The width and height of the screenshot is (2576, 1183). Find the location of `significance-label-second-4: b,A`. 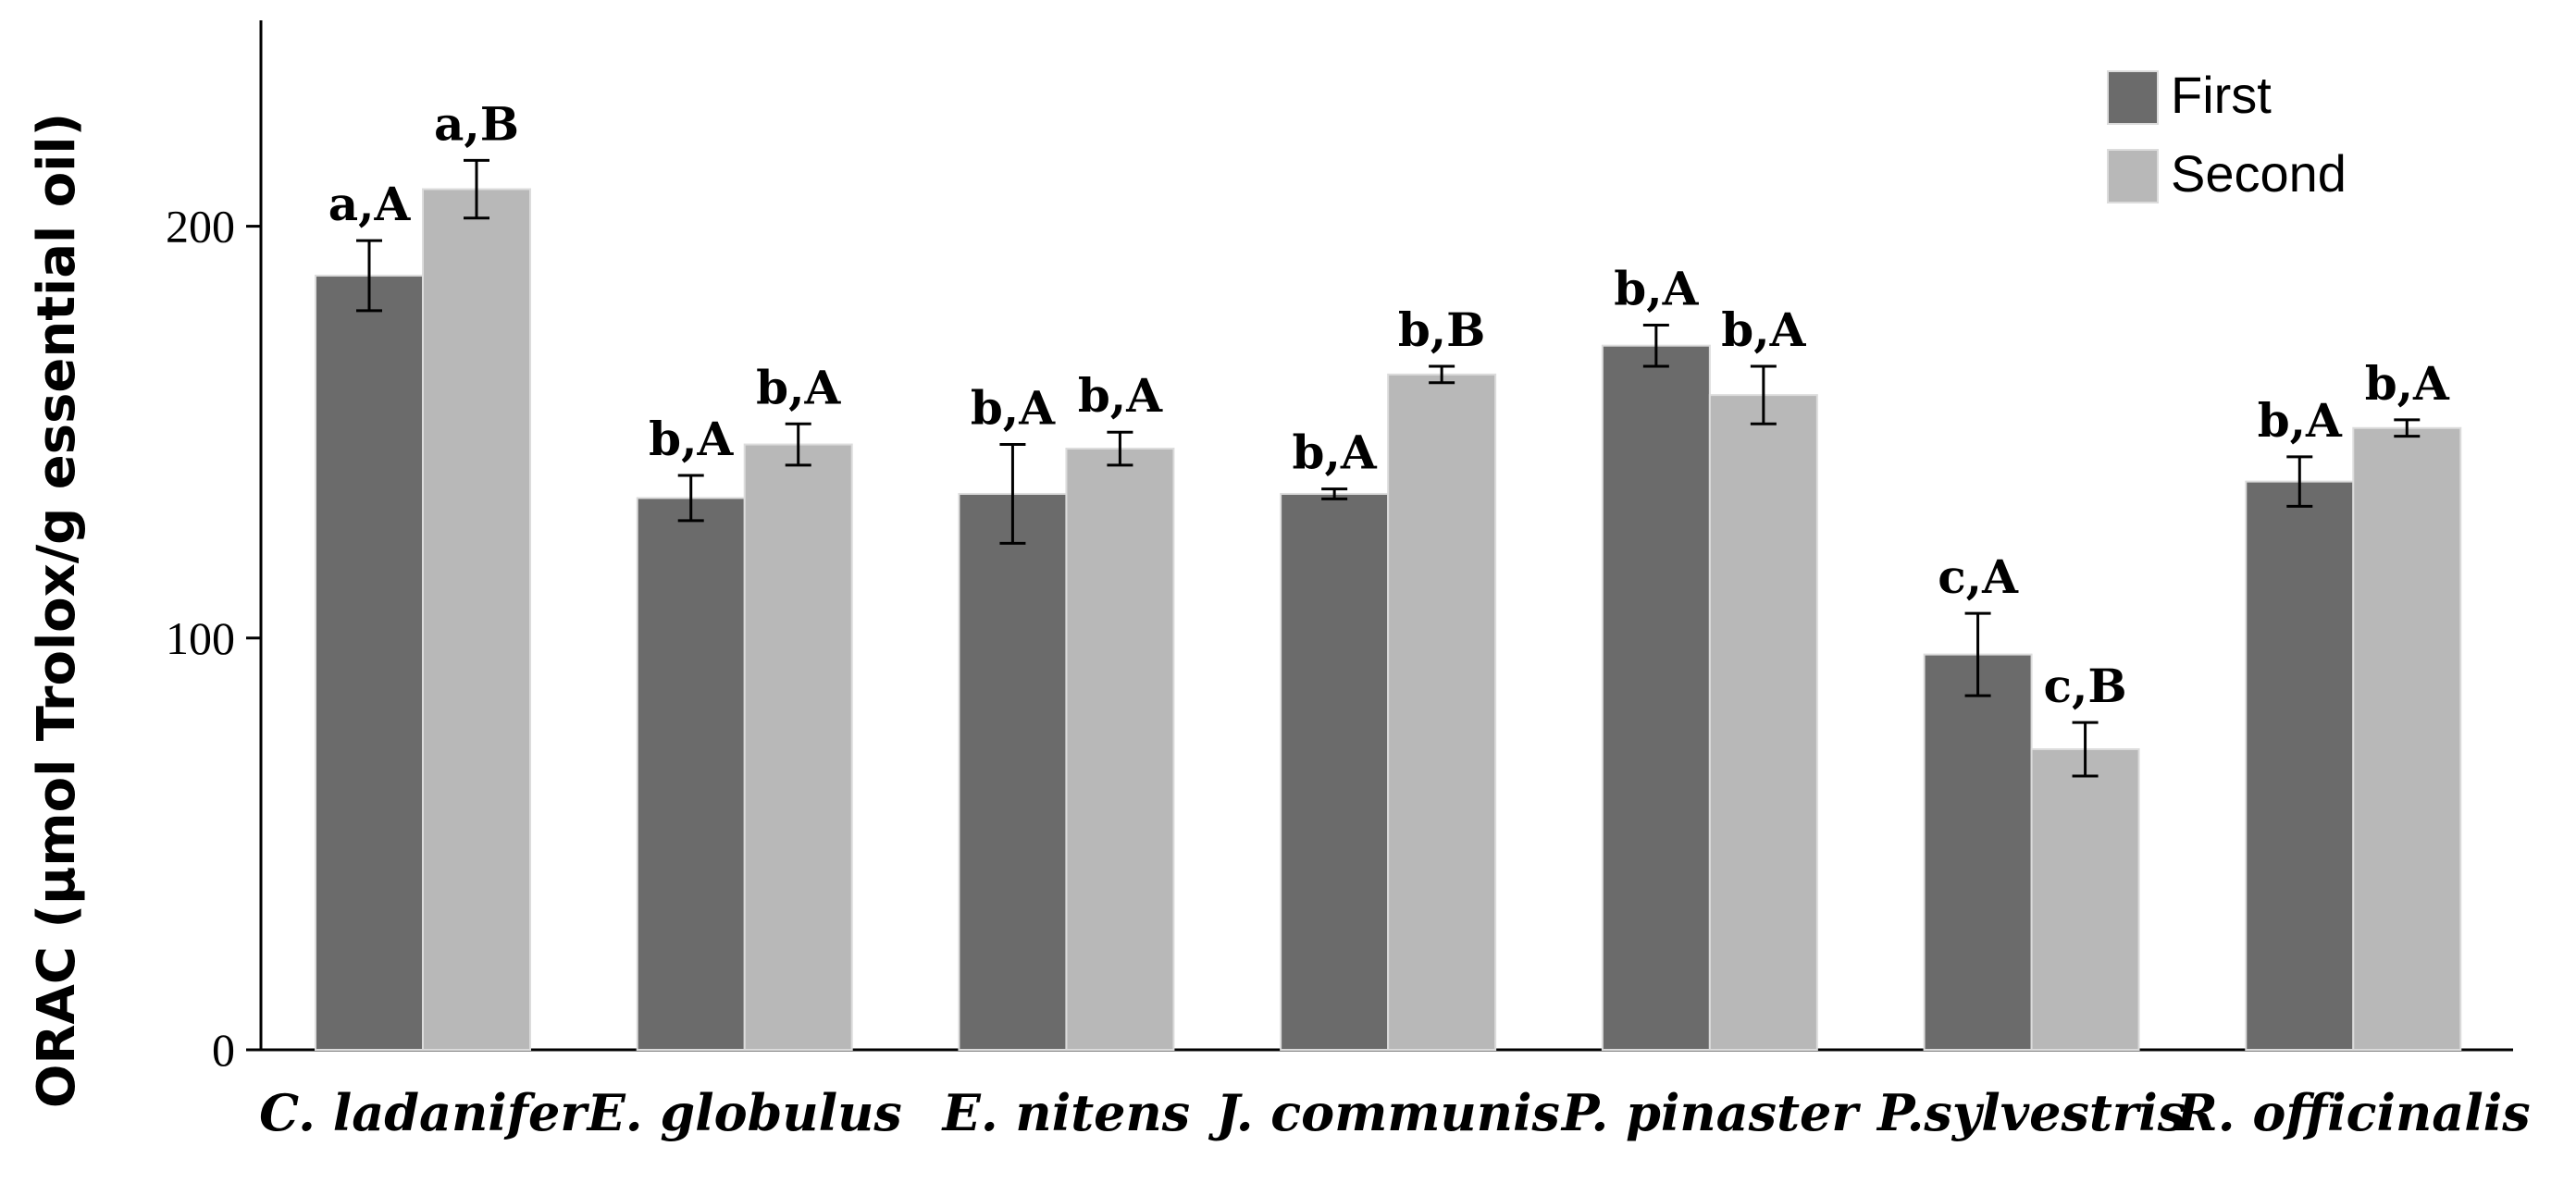

significance-label-second-4: b,A is located at coordinates (1763, 329).